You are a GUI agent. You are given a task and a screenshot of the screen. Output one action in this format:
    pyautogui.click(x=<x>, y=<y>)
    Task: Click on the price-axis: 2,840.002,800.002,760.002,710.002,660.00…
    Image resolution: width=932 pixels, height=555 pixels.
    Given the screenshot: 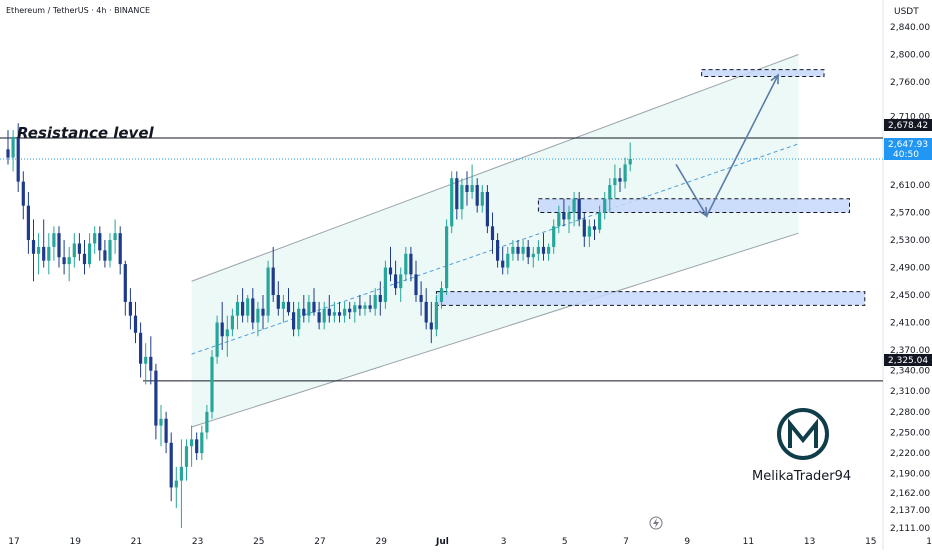 What is the action you would take?
    pyautogui.click(x=910, y=278)
    